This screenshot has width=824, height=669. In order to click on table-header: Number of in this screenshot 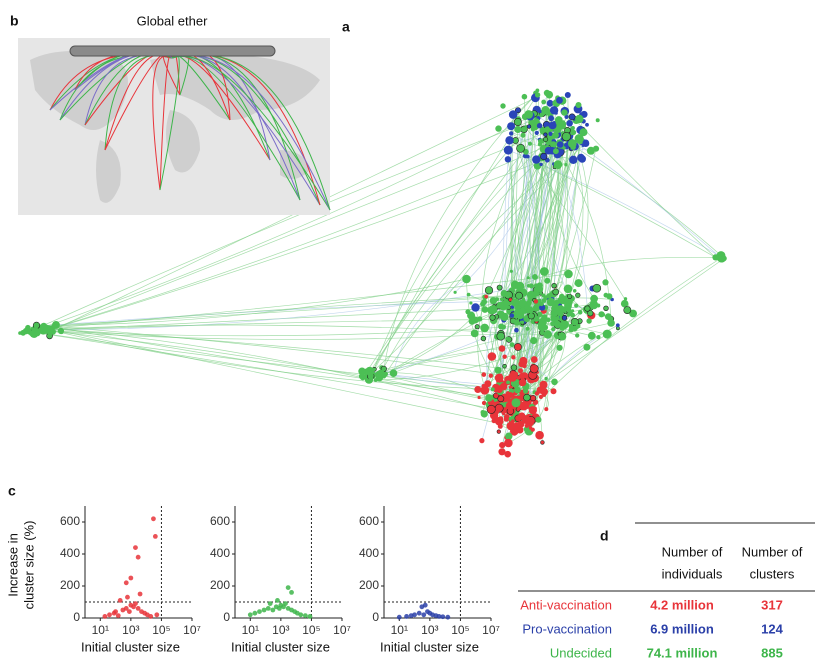, I will do `click(692, 551)`.